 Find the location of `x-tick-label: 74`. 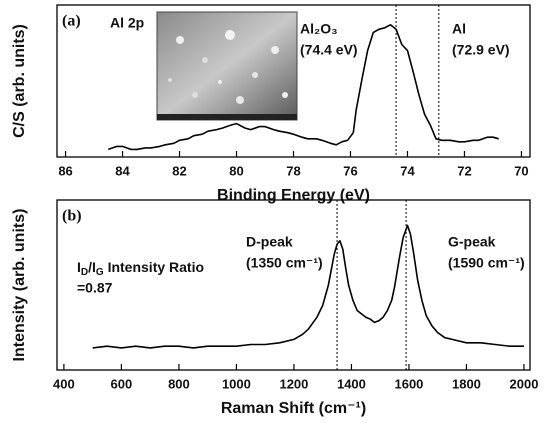

x-tick-label: 74 is located at coordinates (407, 170).